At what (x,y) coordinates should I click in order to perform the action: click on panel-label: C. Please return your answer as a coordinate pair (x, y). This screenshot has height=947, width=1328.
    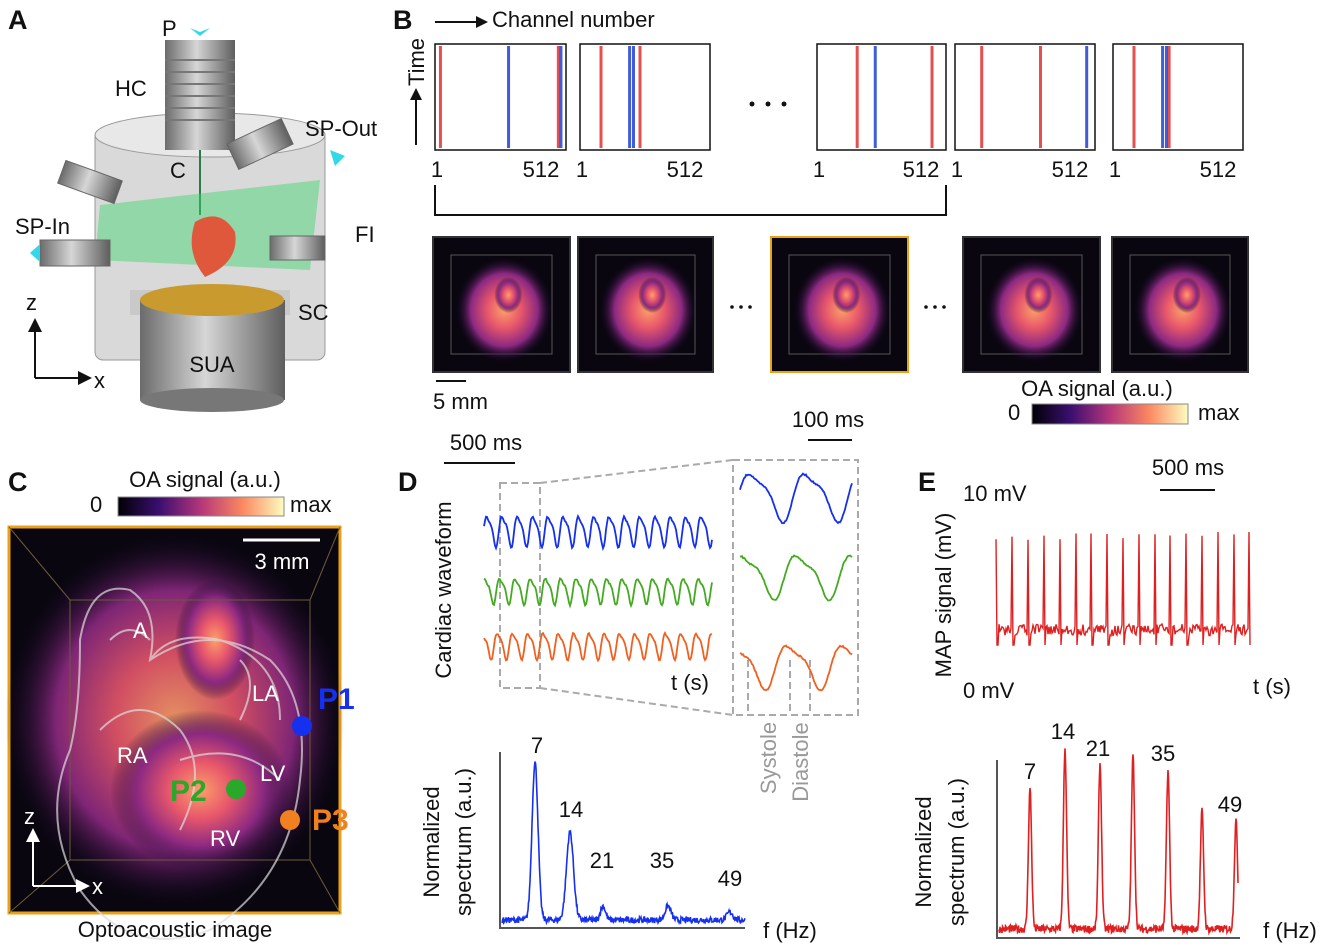
    Looking at the image, I should click on (18, 482).